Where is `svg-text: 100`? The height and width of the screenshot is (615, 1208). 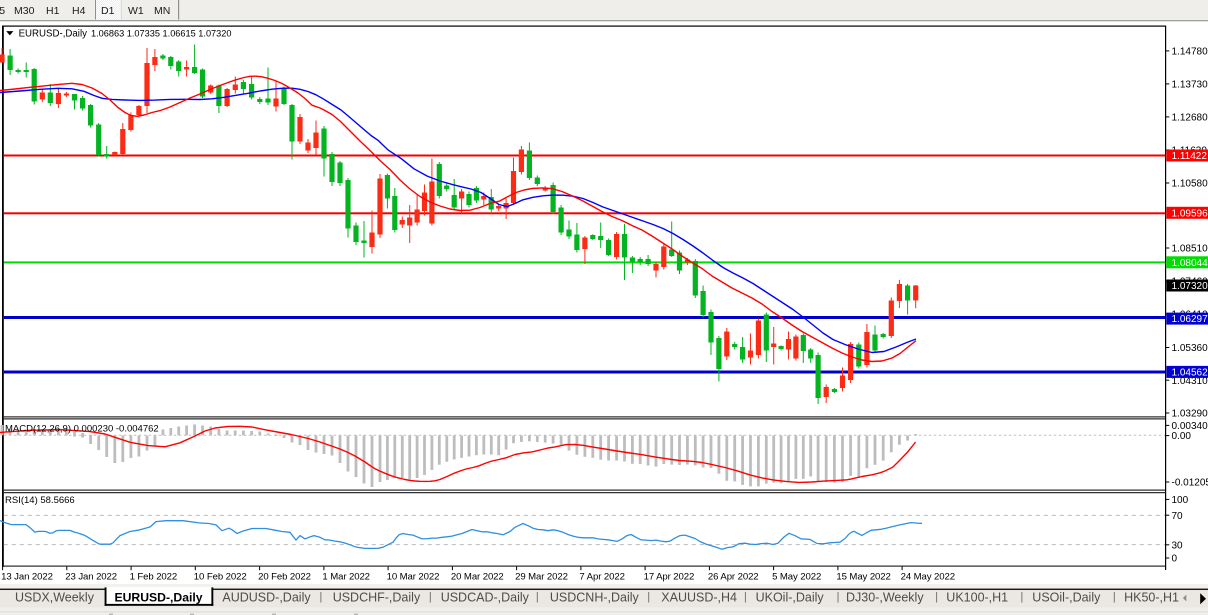 svg-text: 100 is located at coordinates (1180, 500).